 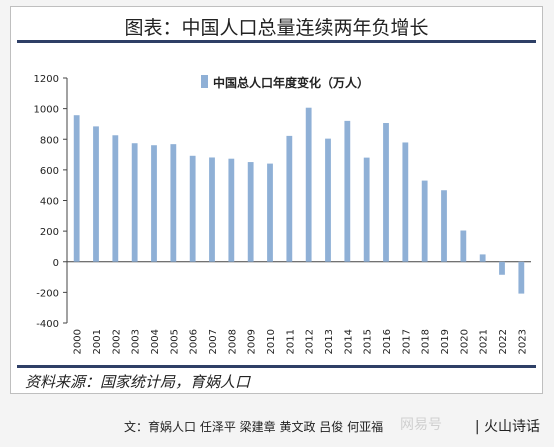 What do you see at coordinates (310, 341) in the screenshot?
I see `x-tick-label: 2012` at bounding box center [310, 341].